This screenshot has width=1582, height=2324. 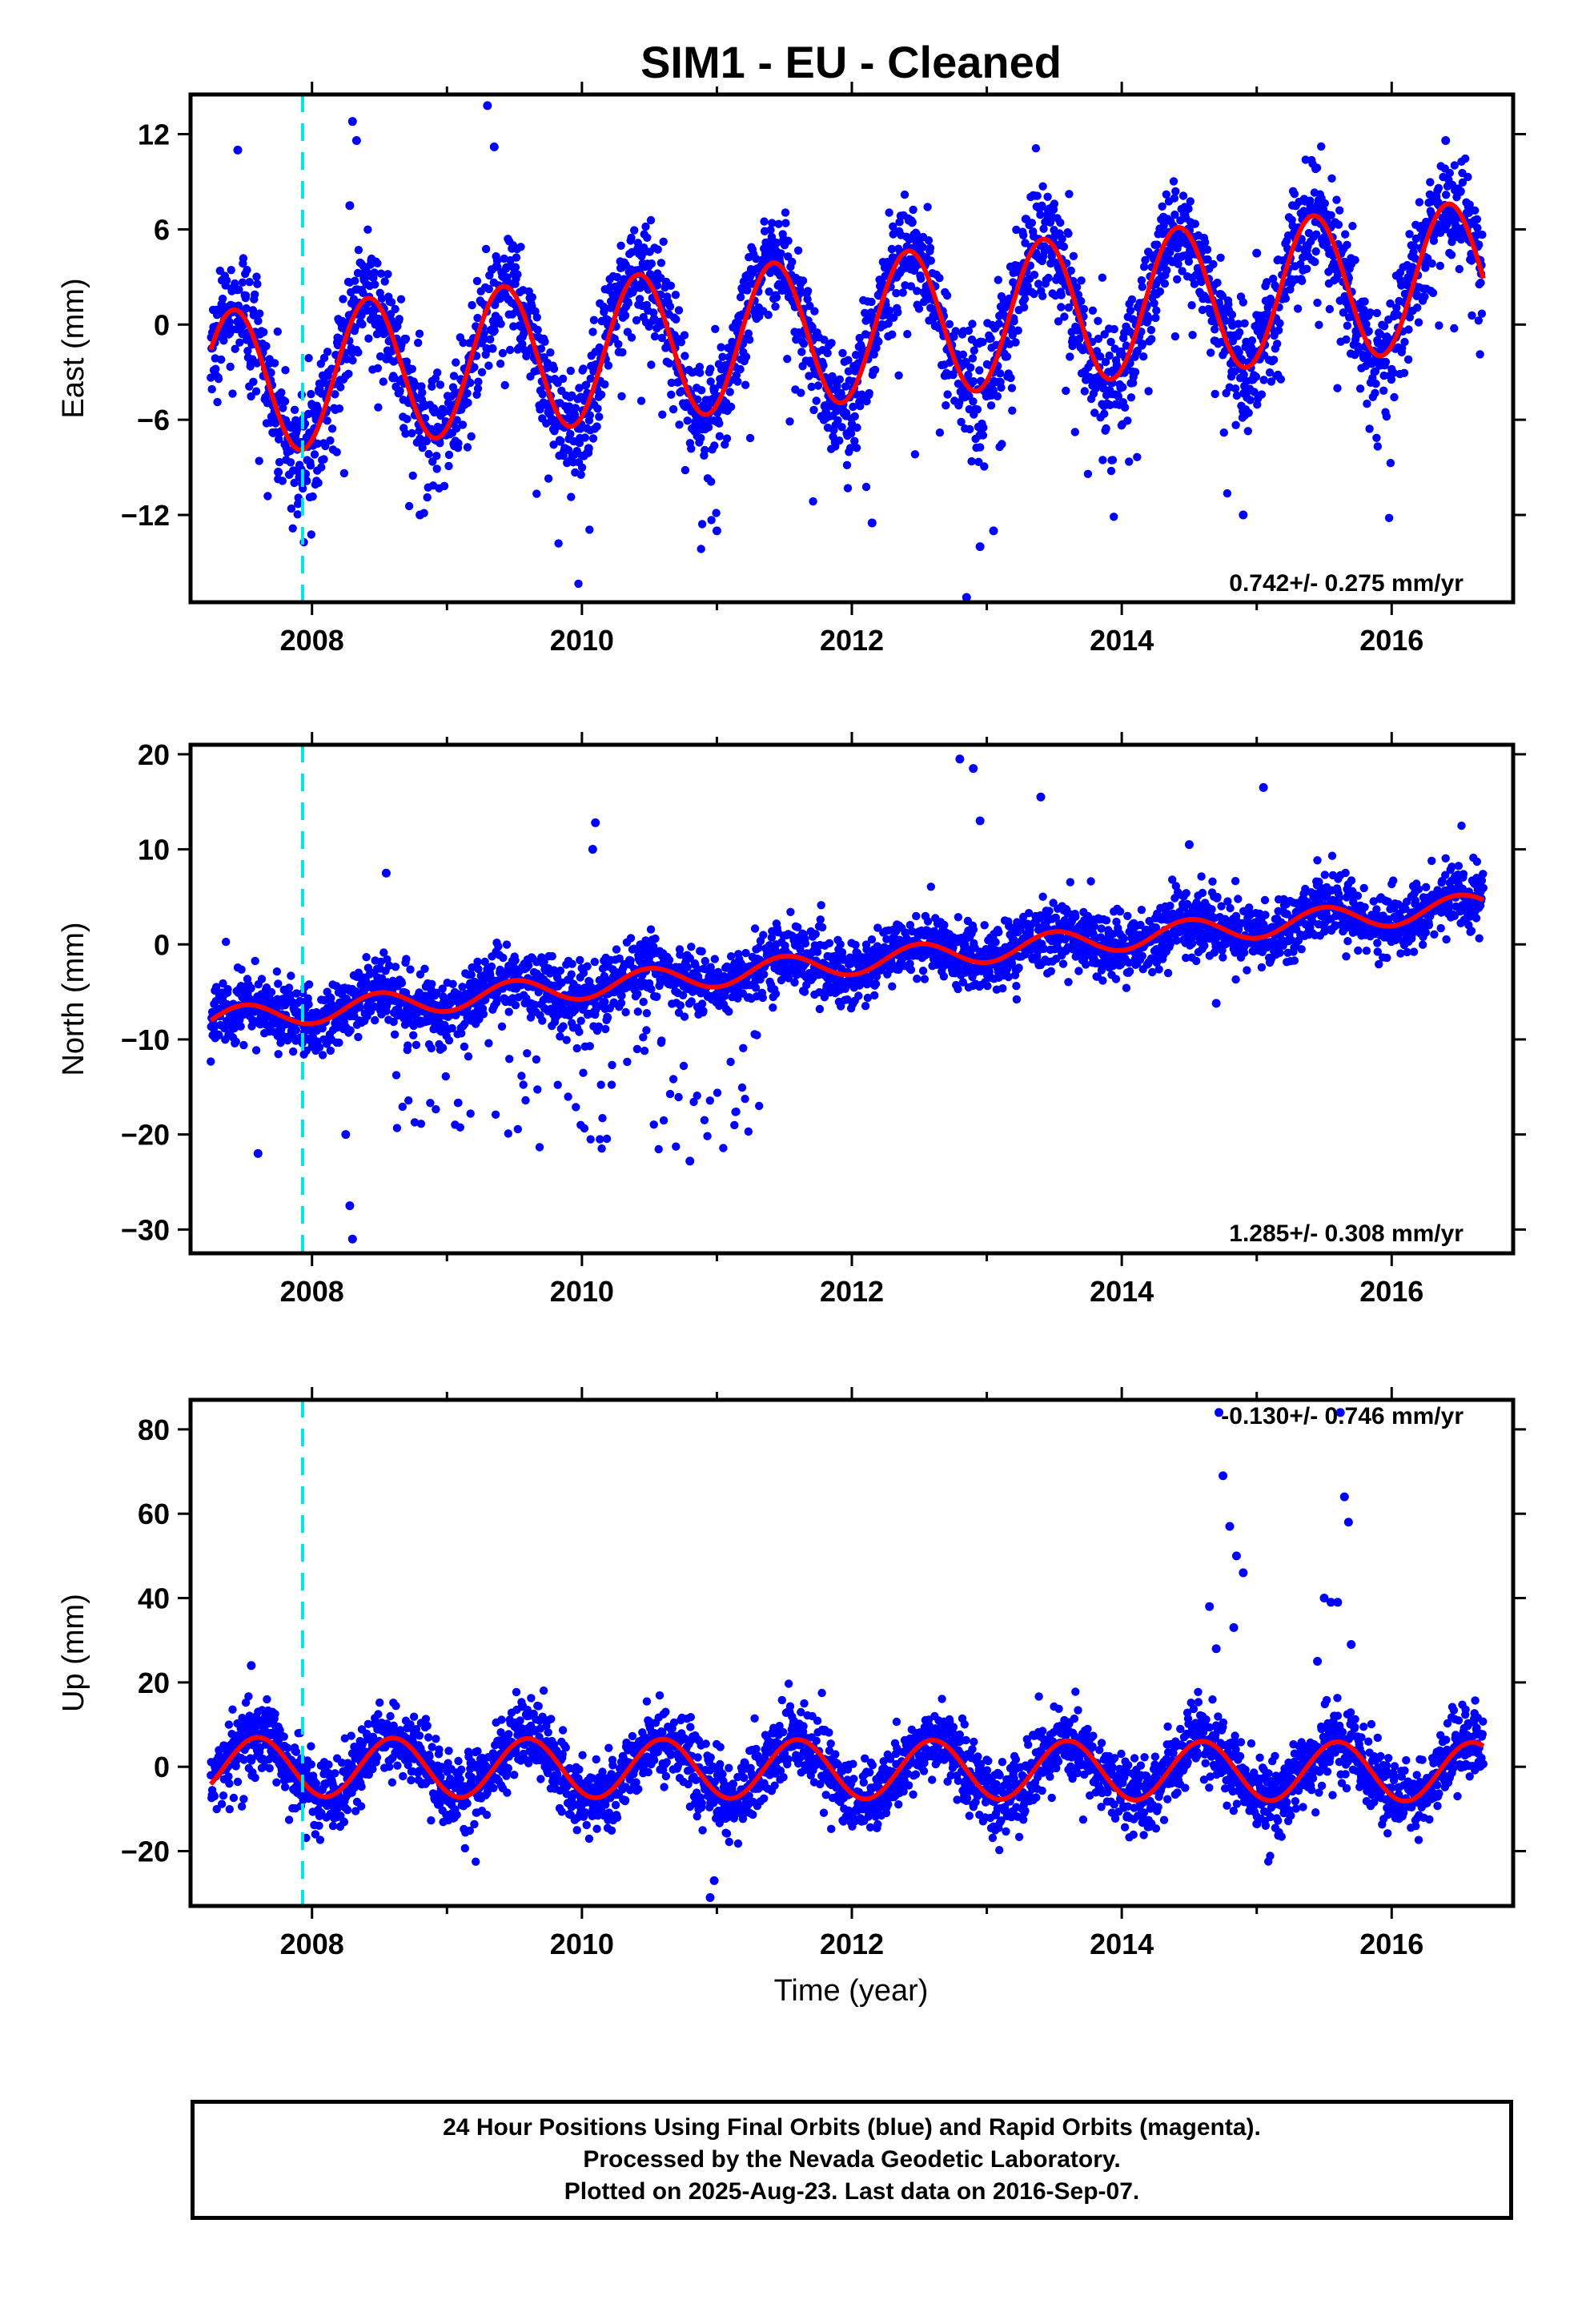 I want to click on y-tick-label: −6, so click(x=154, y=420).